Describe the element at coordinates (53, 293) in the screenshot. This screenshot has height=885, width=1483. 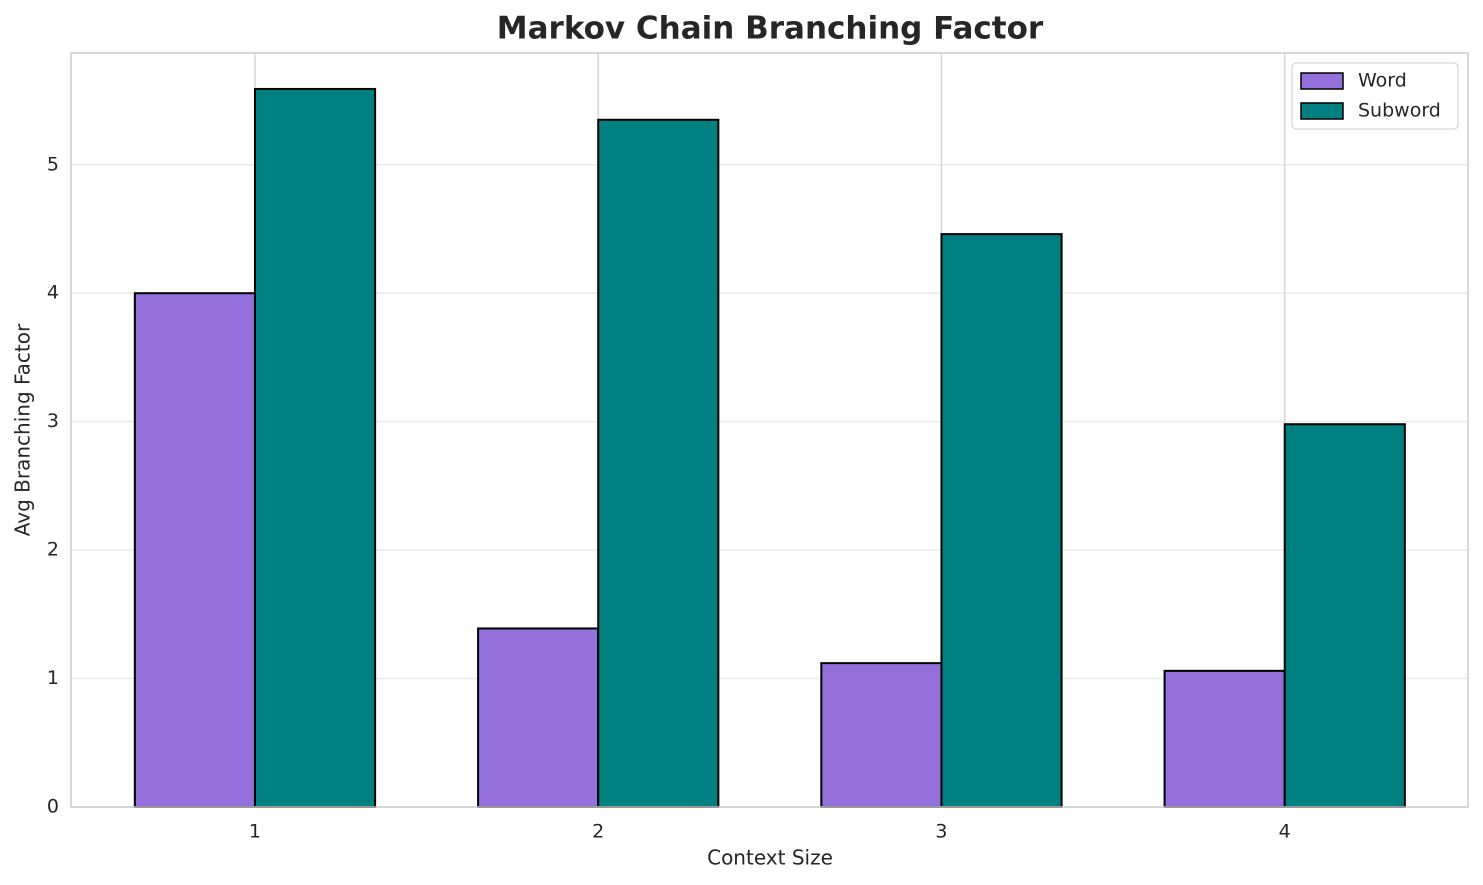
I see `y-tick-label: 4` at that location.